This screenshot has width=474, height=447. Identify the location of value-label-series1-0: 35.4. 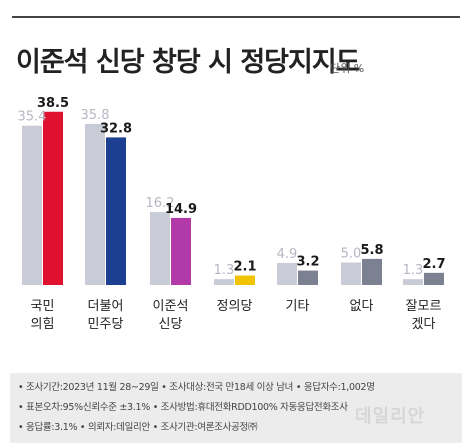
(32, 117).